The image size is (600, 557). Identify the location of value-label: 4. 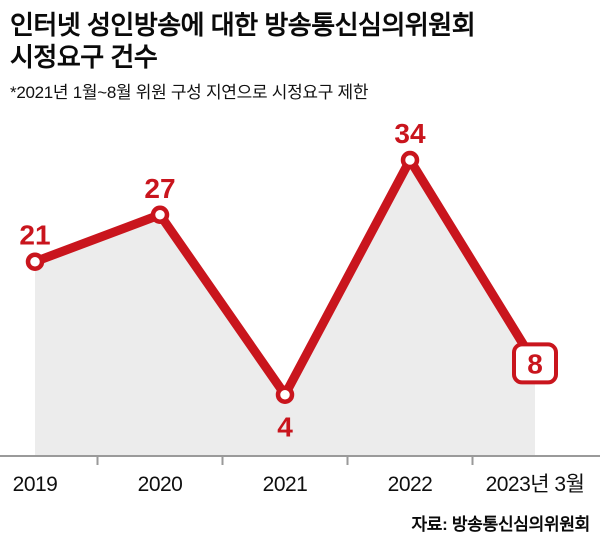
(285, 426).